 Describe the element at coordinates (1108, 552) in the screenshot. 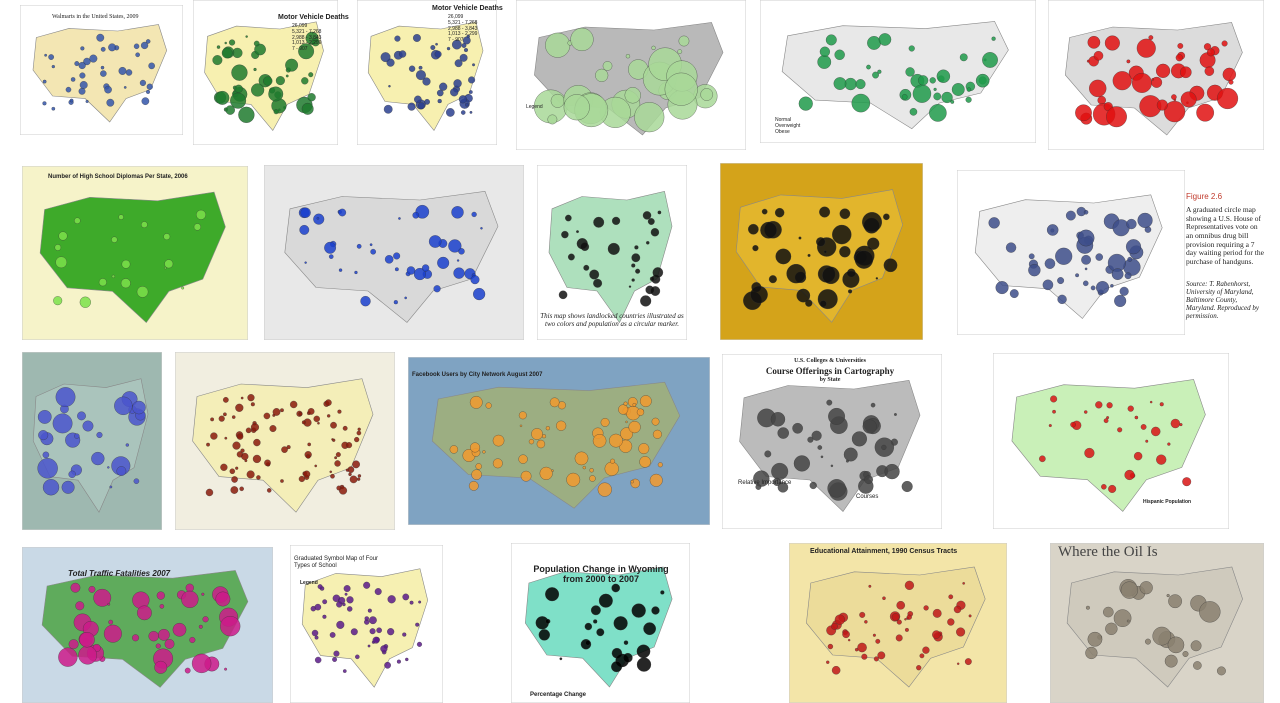

I see `thumb-title: Where the Oil Is` at that location.